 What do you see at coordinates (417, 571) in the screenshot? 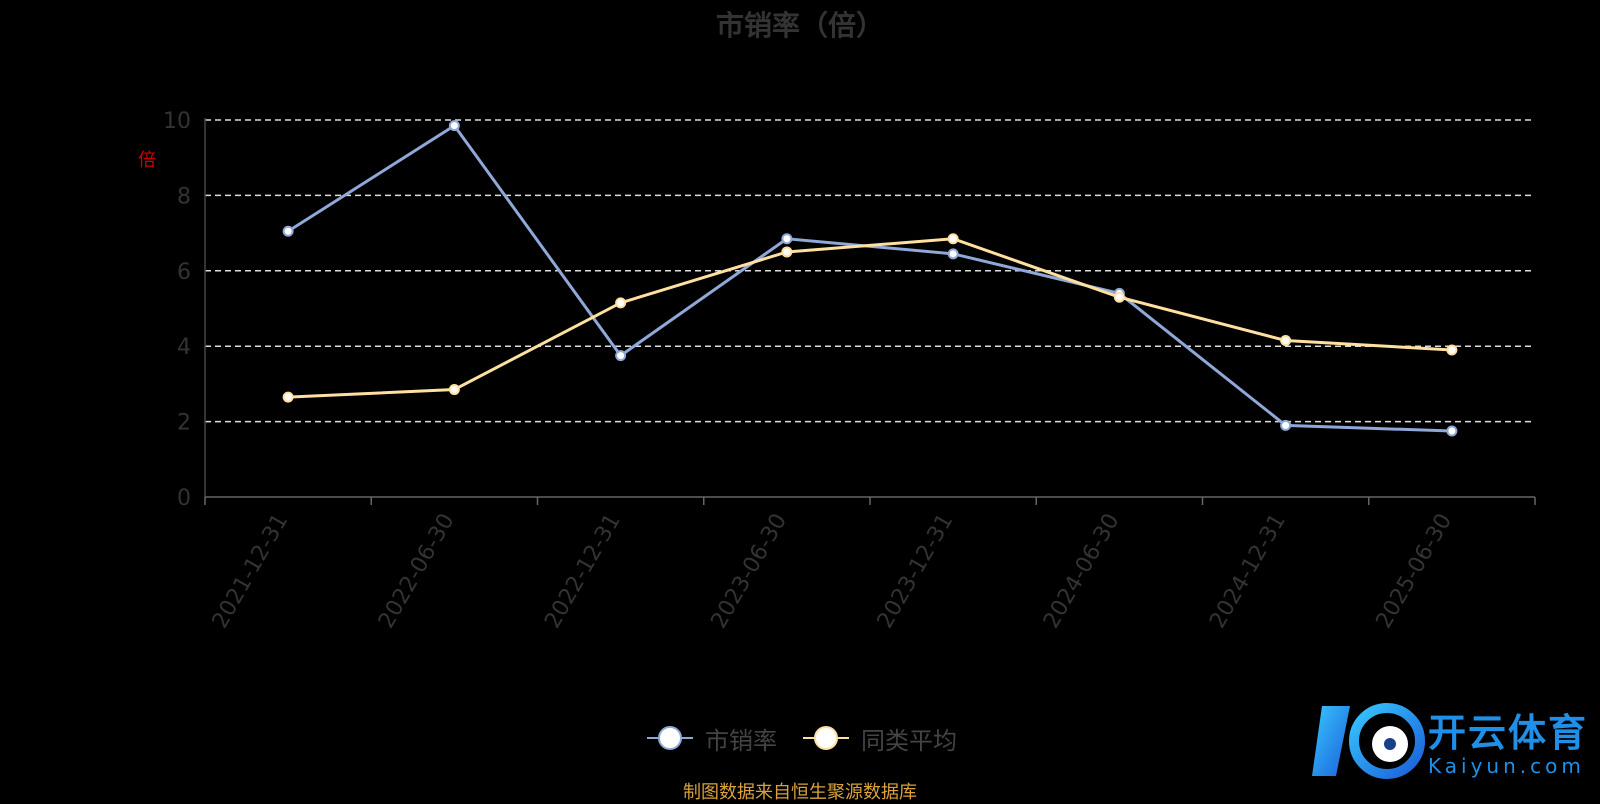
I see `x-tick-label: 2022-06-30` at bounding box center [417, 571].